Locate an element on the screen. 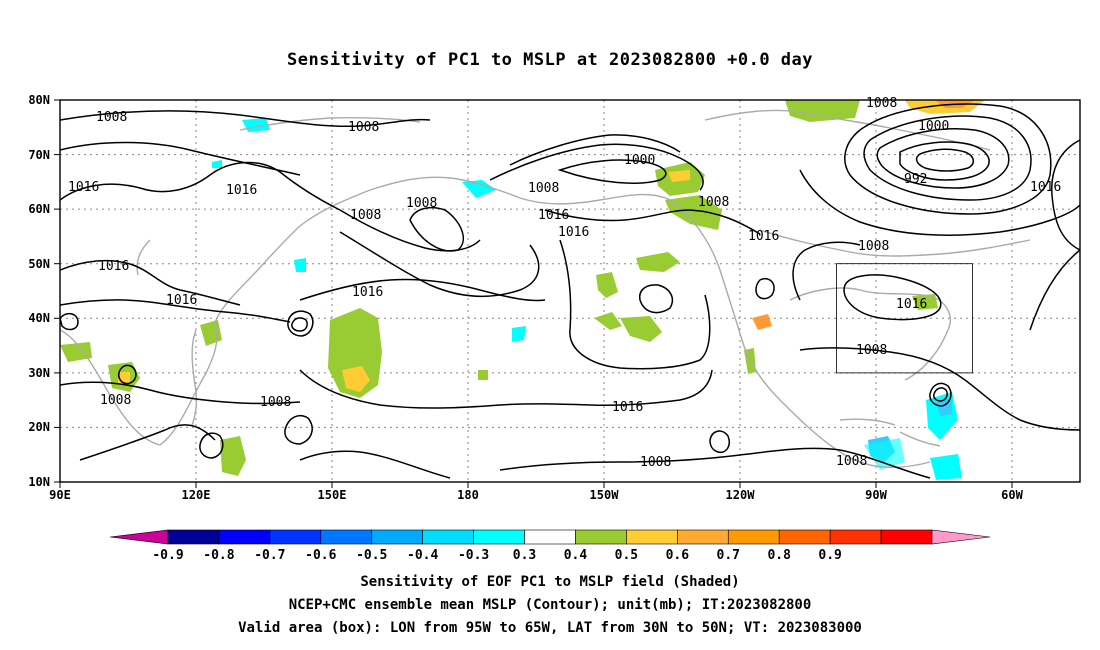 Image resolution: width=1100 pixels, height=650 pixels. colorbar-label: -0.6 is located at coordinates (320, 555).